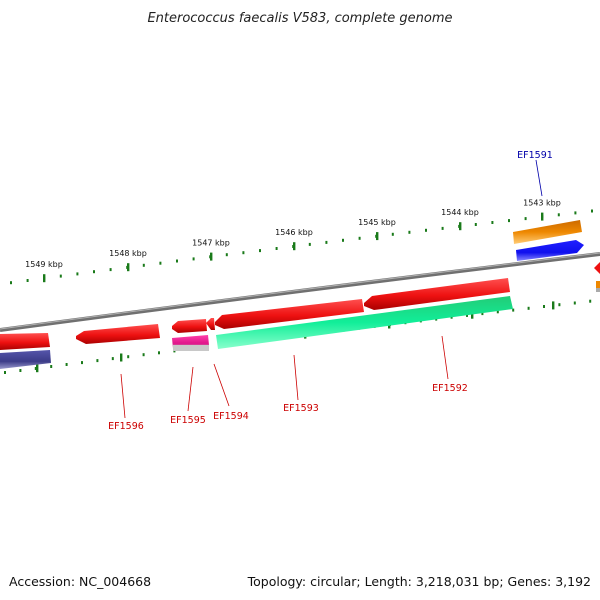 This screenshot has height=600, width=600. I want to click on genome-backbone-highlight, so click(300, 291).